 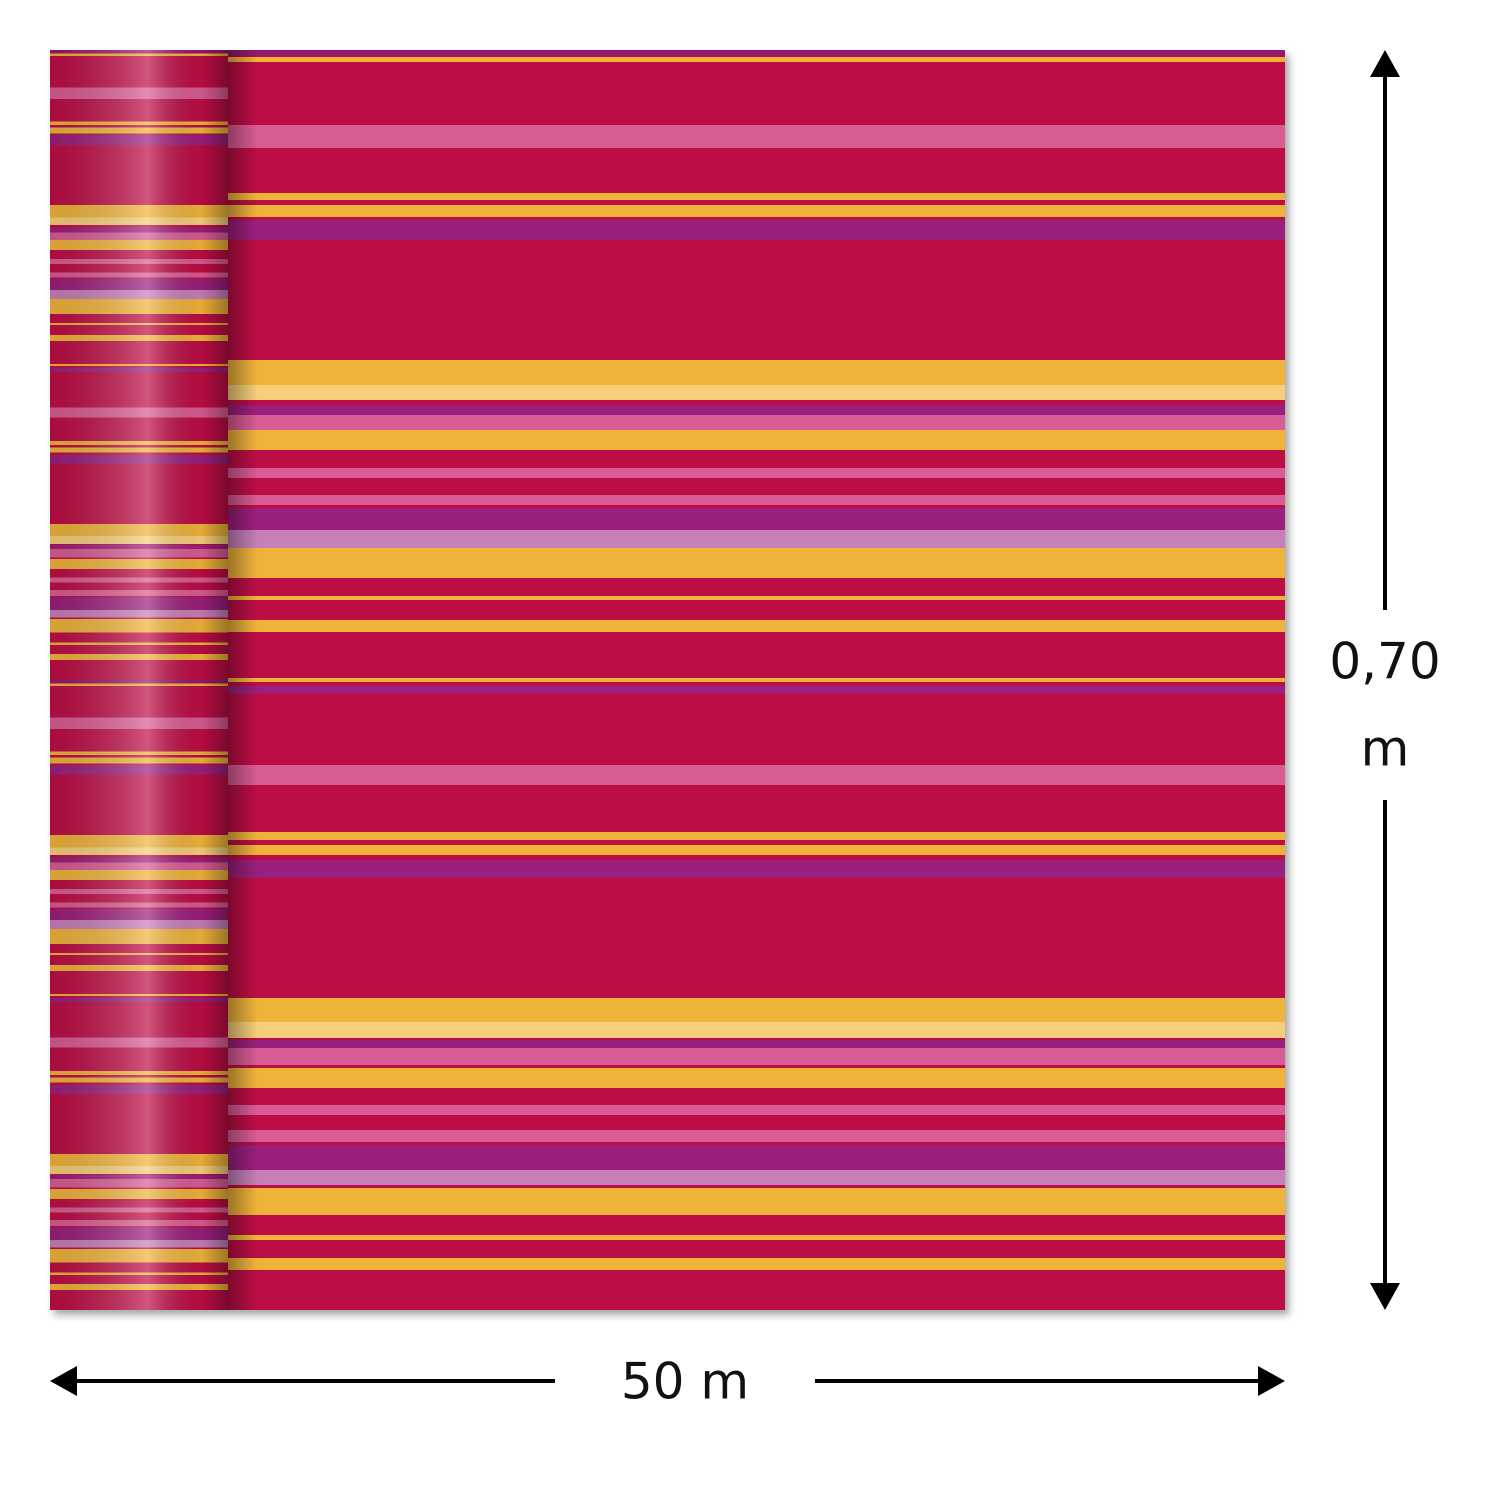 I want to click on width-arrow, so click(x=667, y=1381).